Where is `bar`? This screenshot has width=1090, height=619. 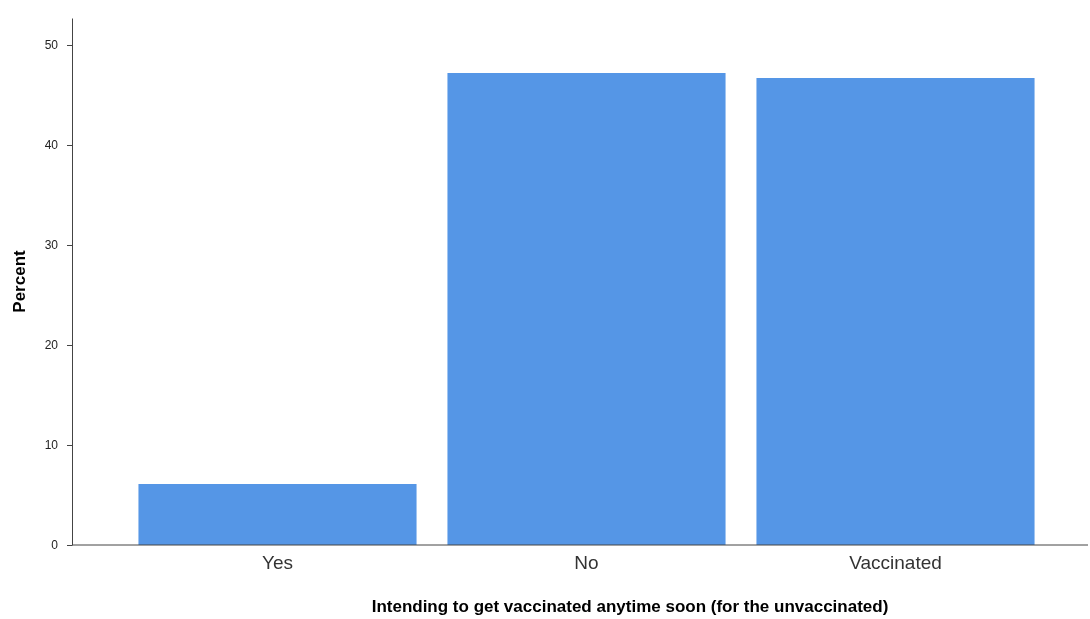 bar is located at coordinates (277, 514).